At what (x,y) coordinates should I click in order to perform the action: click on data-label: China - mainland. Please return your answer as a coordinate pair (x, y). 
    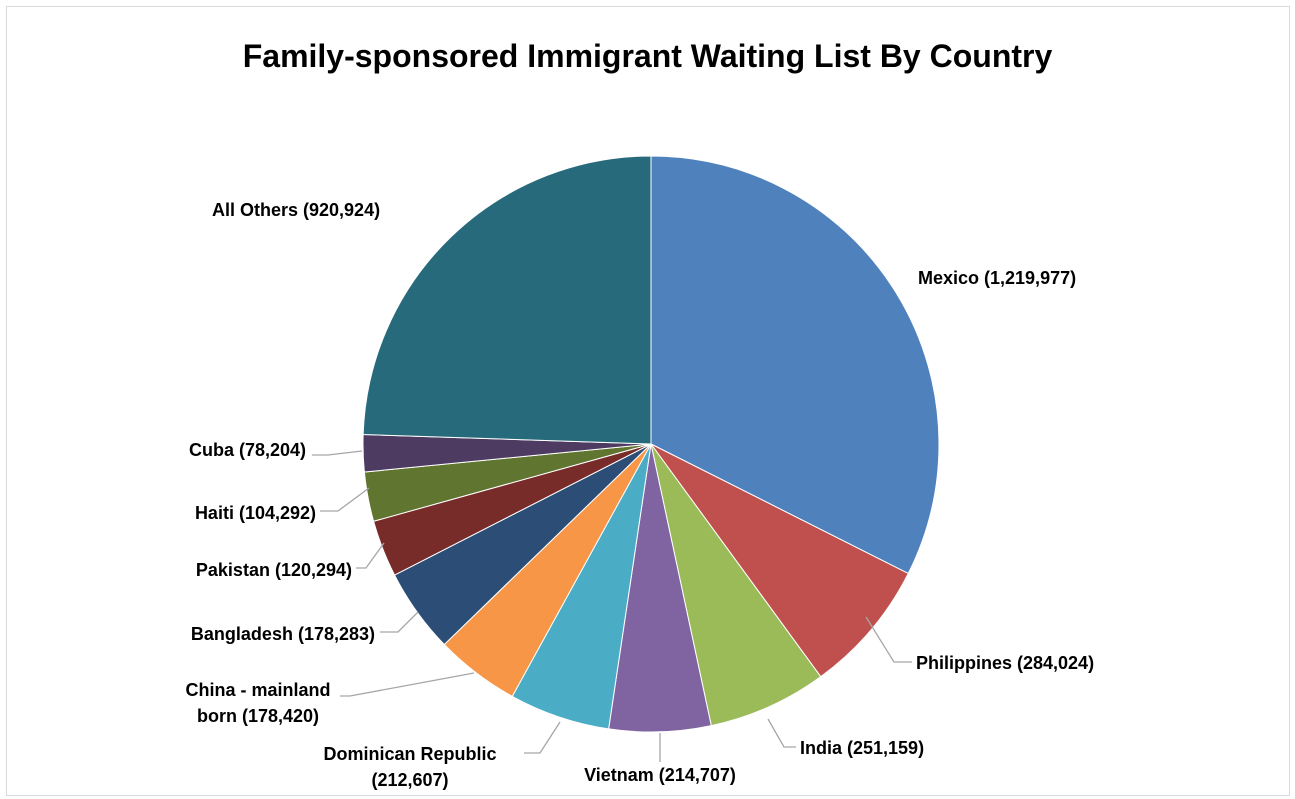
    Looking at the image, I should click on (257, 690).